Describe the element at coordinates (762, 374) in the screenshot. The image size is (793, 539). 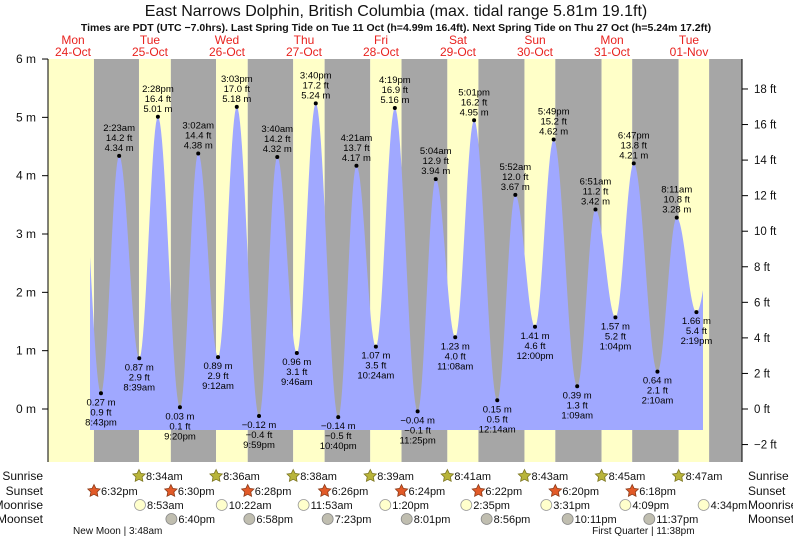
I see `right-tick-label: 2 ft` at that location.